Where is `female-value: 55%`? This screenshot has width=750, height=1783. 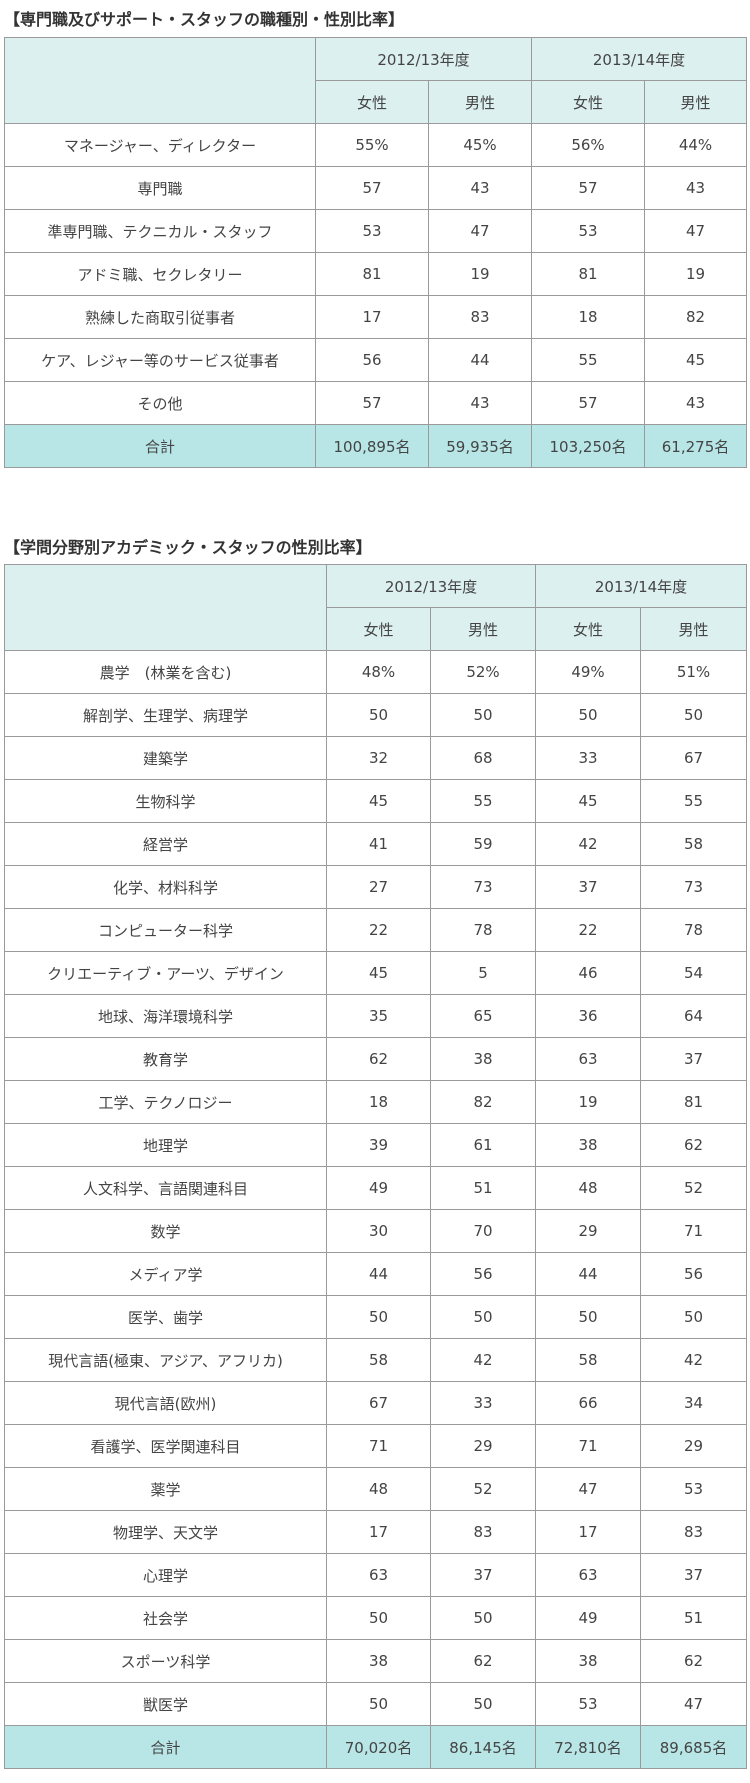
female-value: 55% is located at coordinates (372, 145).